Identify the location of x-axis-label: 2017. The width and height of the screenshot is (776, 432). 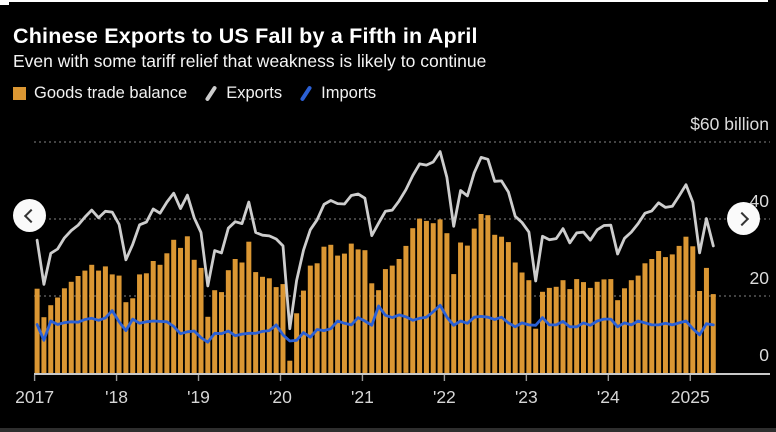
(34, 397).